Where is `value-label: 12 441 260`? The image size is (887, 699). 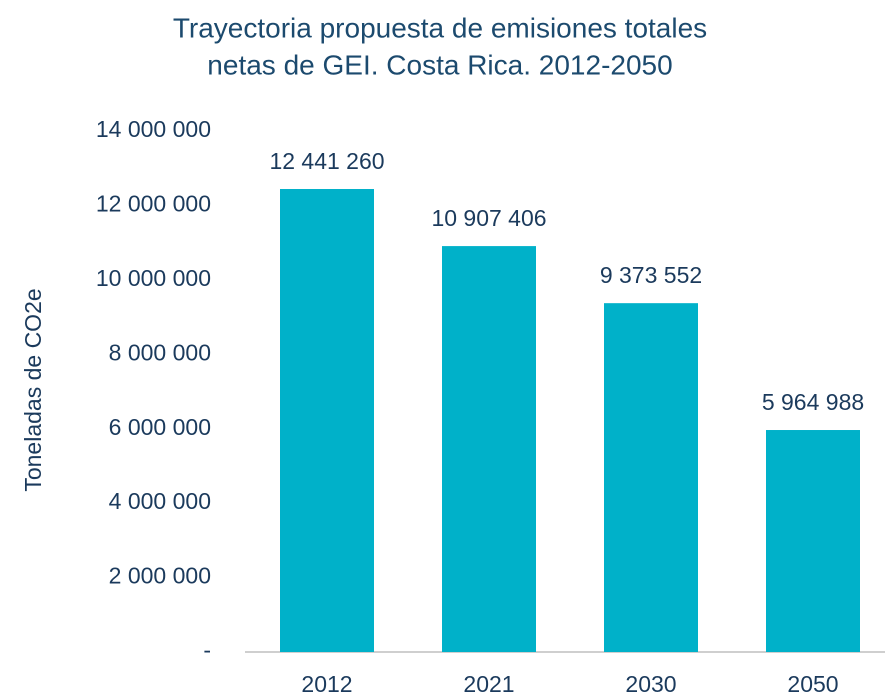
value-label: 12 441 260 is located at coordinates (326, 161).